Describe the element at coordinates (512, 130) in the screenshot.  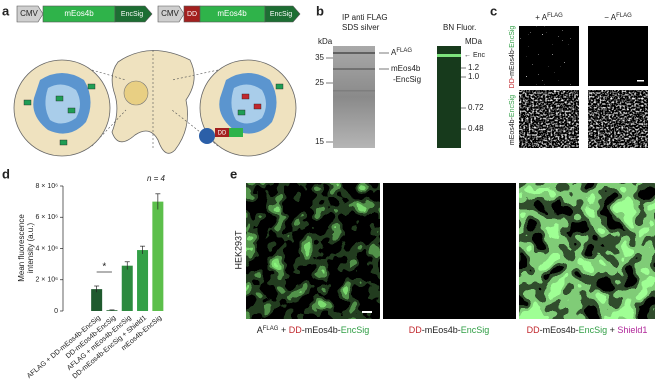
I see `label-part: mEos4b-` at that location.